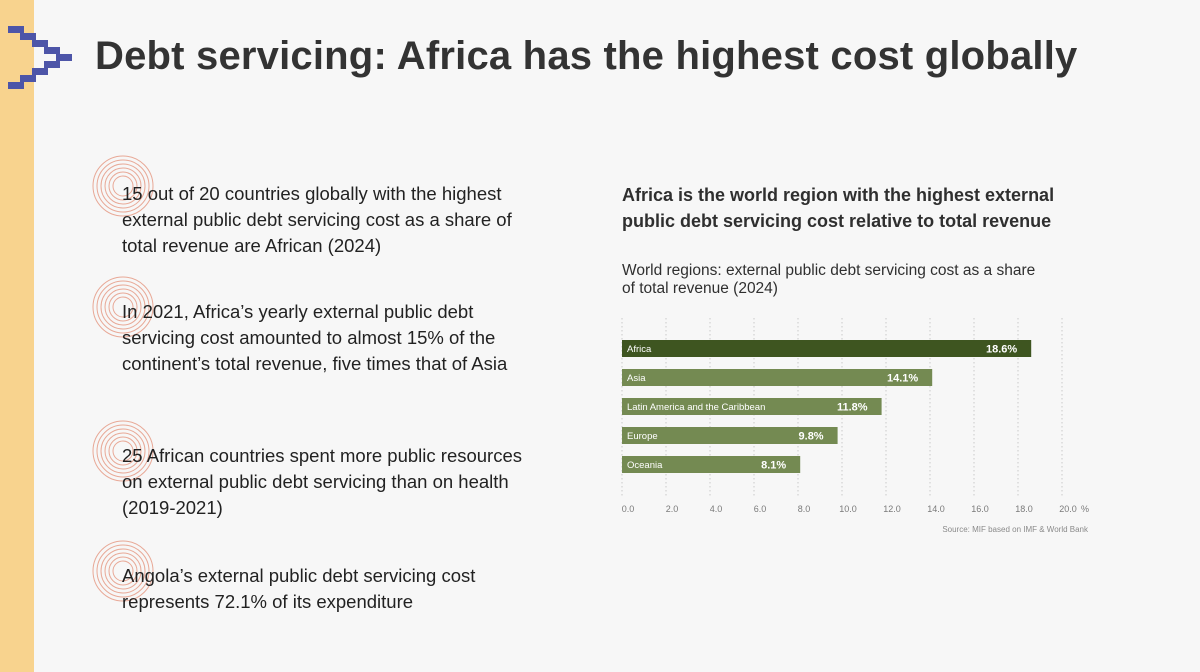 The height and width of the screenshot is (672, 1200). Describe the element at coordinates (811, 437) in the screenshot. I see `bar-value-label: 9.8%` at that location.